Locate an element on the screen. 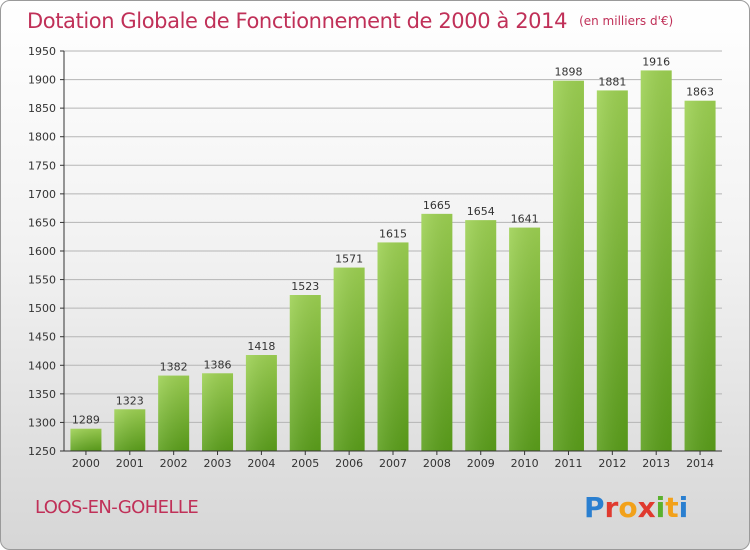 The width and height of the screenshot is (750, 550). x-tick-label: 2010 is located at coordinates (525, 463).